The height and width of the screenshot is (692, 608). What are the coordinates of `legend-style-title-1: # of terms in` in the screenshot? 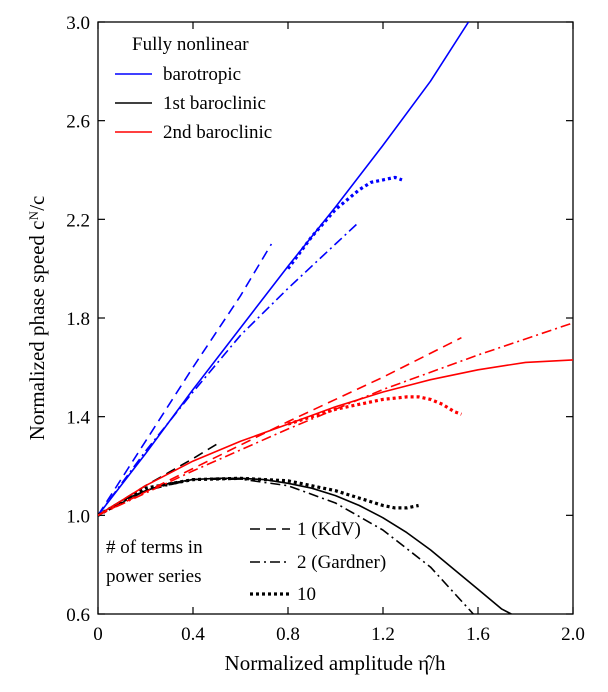 It's located at (154, 547).